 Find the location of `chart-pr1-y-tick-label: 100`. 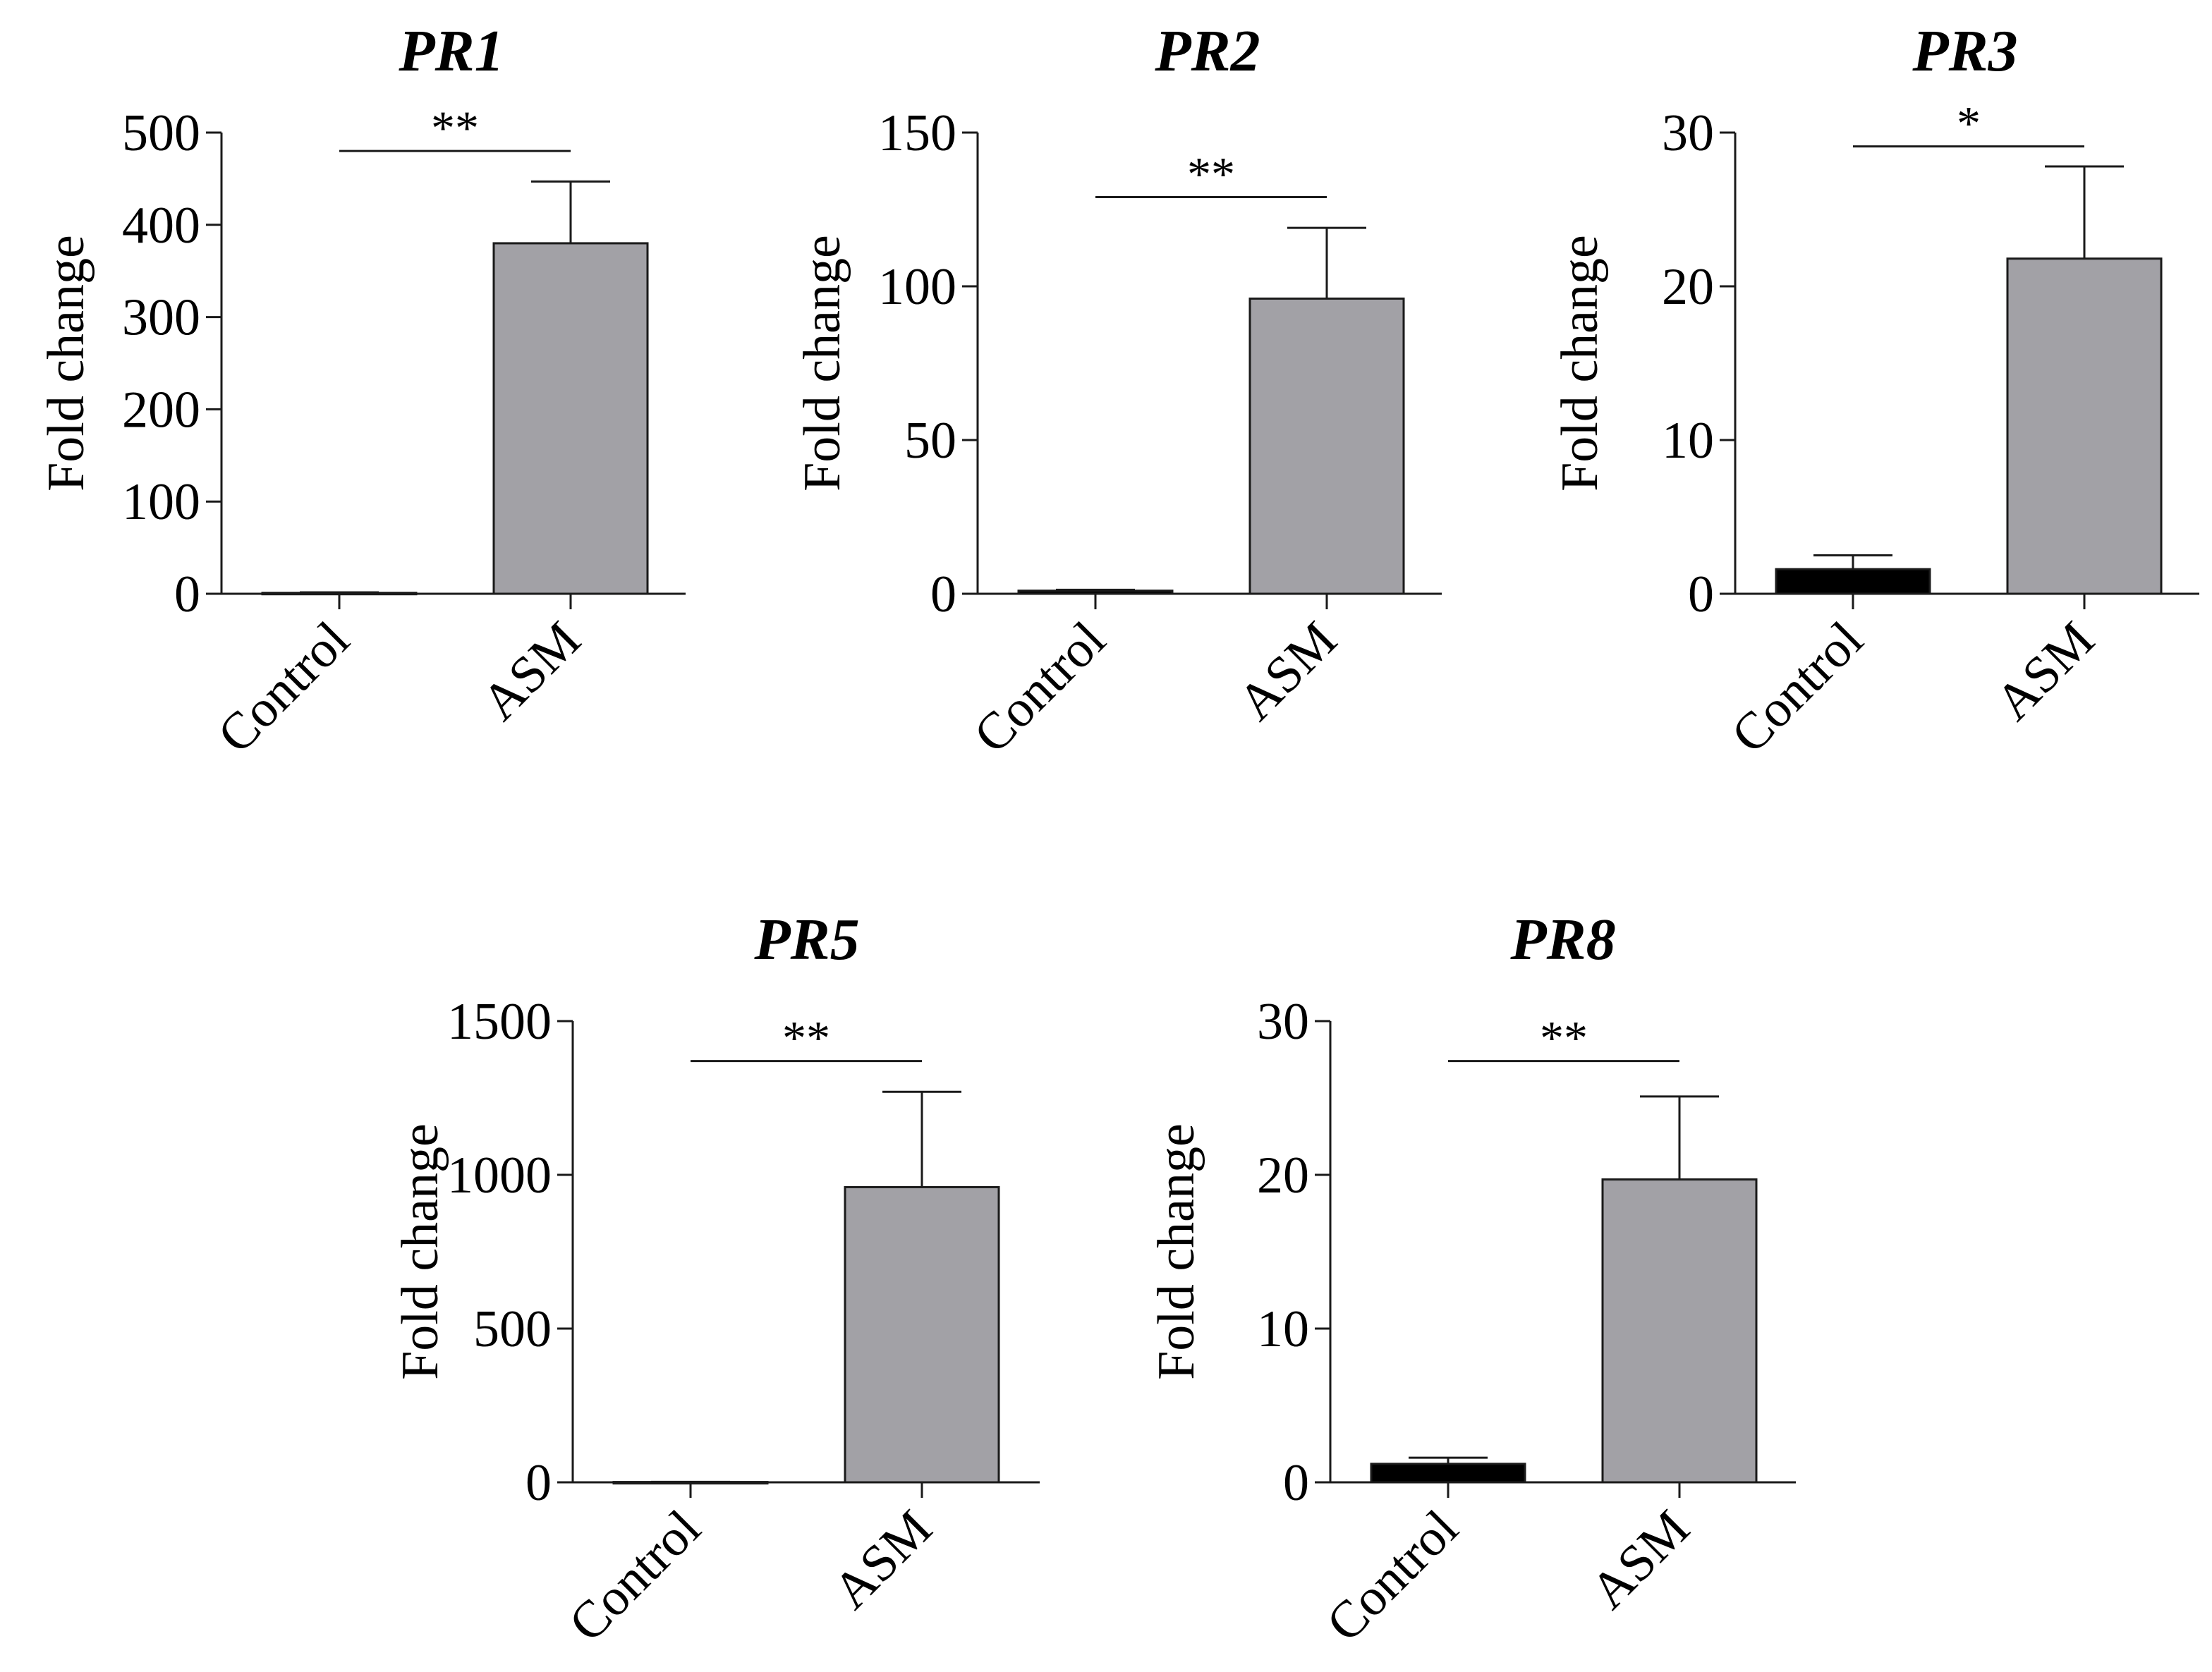

chart-pr1-y-tick-label: 100 is located at coordinates (161, 502).